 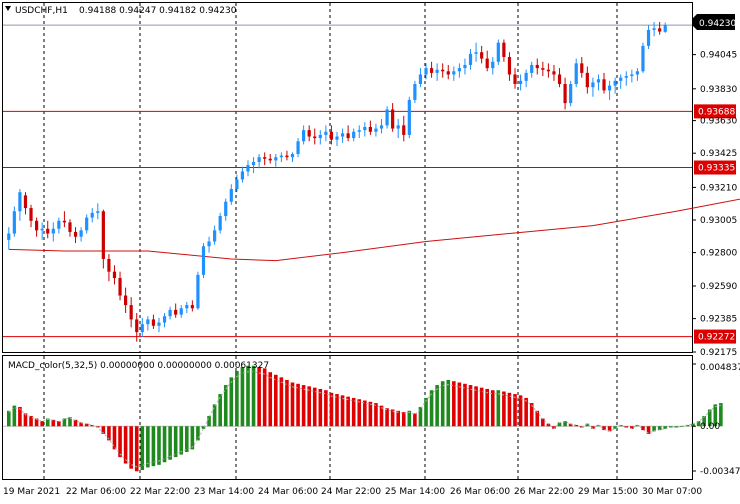 I want to click on triangle-down-icon, so click(x=8, y=8).